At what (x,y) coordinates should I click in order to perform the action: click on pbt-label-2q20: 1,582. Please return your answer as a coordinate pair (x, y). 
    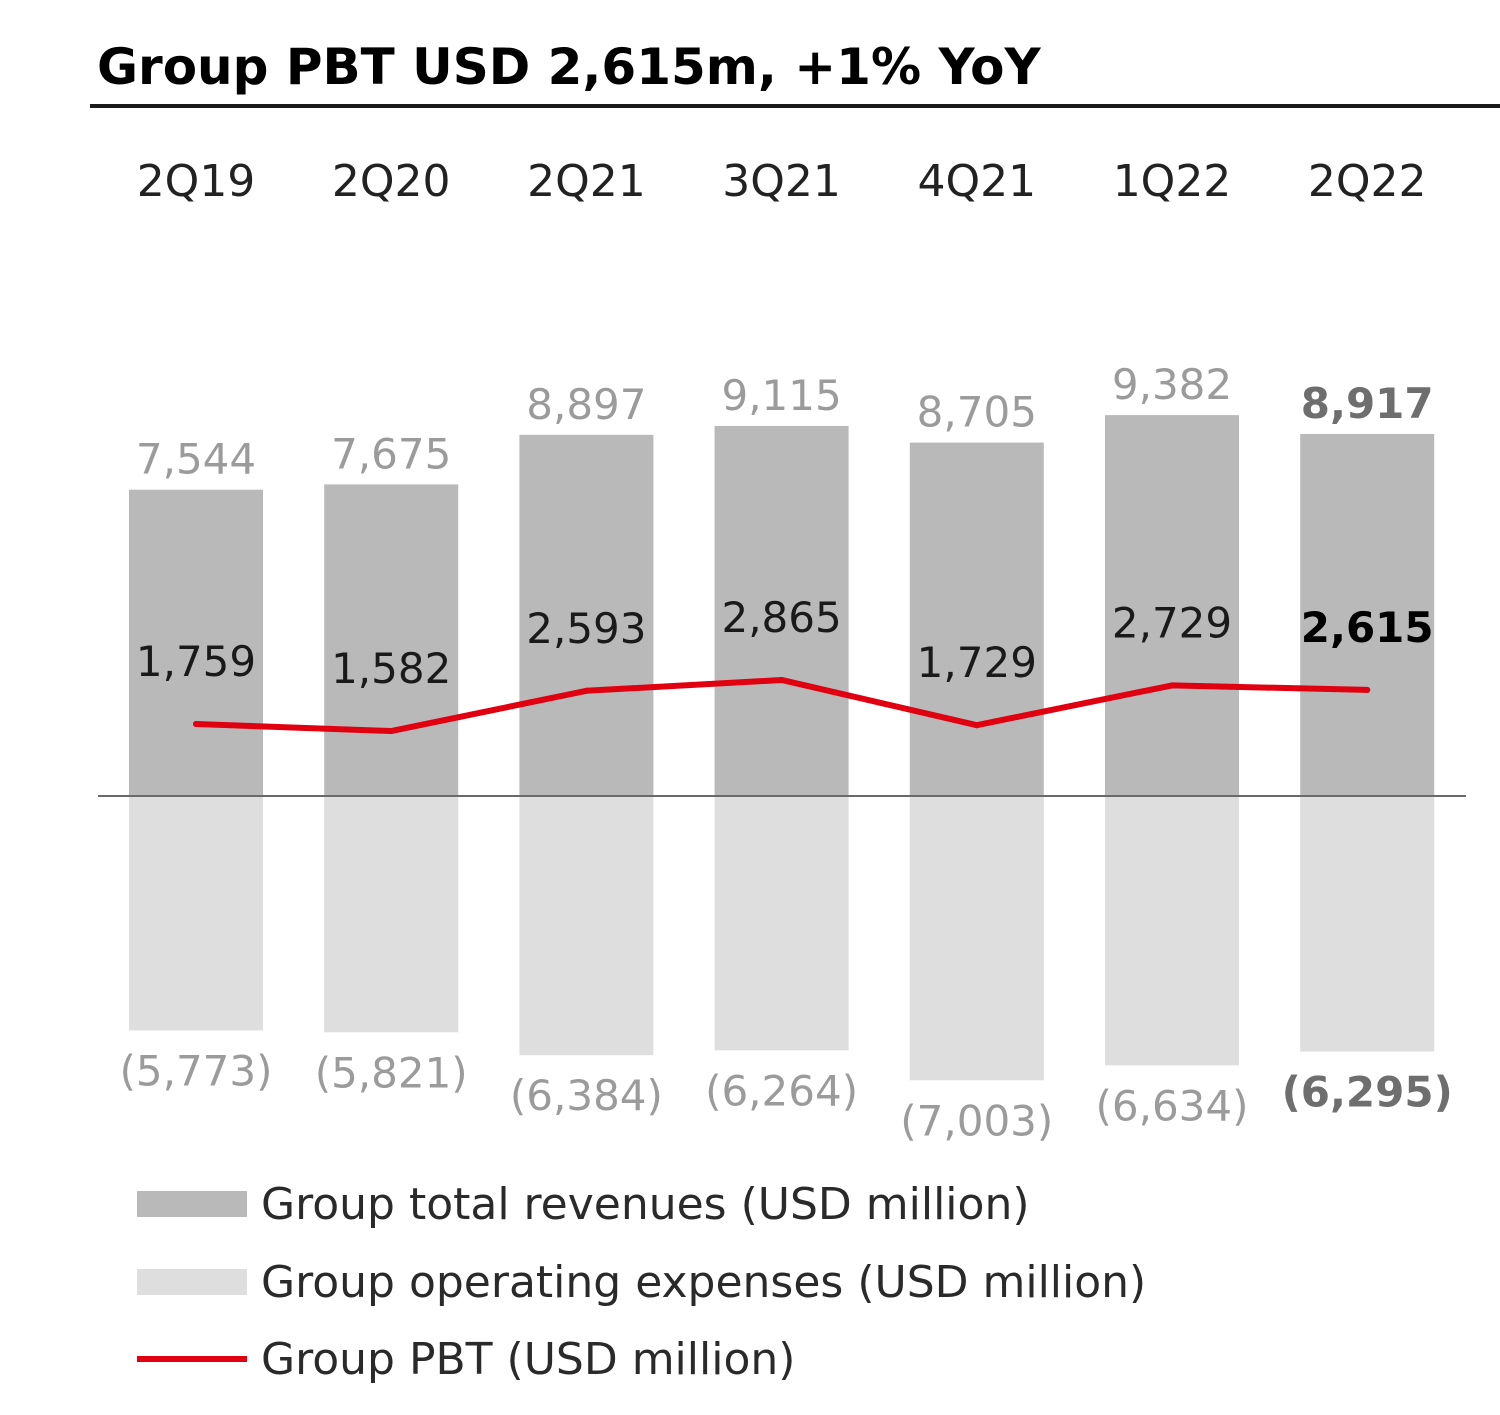
    Looking at the image, I should click on (391, 668).